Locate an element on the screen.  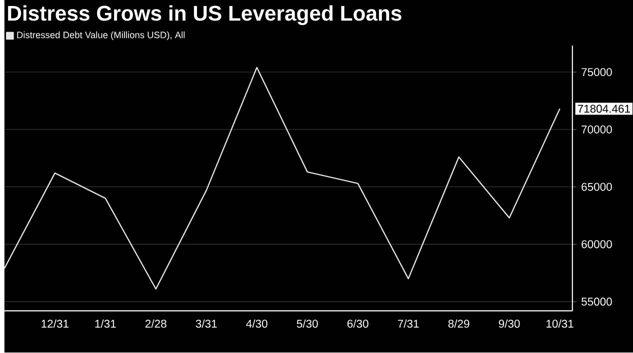
y-tick-label: 55000 is located at coordinates (597, 302).